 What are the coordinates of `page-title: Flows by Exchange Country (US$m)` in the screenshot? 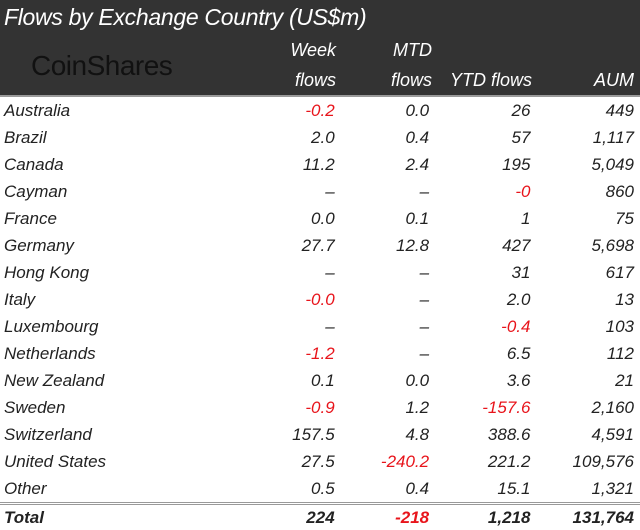 It's located at (185, 17).